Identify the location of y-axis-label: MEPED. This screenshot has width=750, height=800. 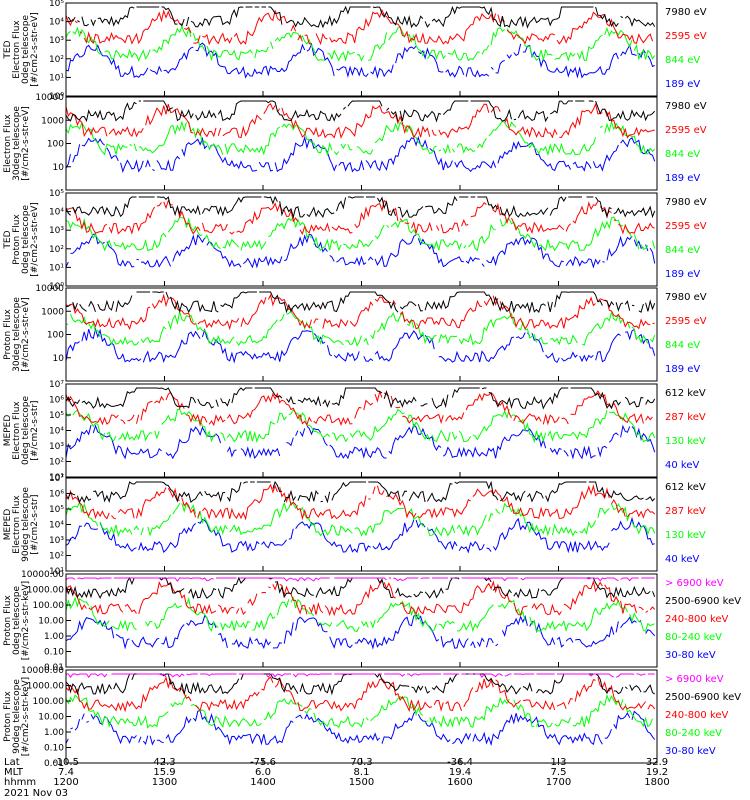
(8, 431).